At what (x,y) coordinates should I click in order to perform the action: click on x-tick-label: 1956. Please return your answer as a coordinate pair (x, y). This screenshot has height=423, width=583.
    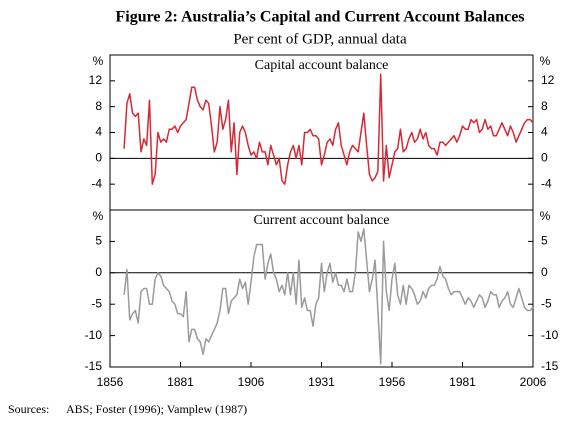
    Looking at the image, I should click on (392, 382).